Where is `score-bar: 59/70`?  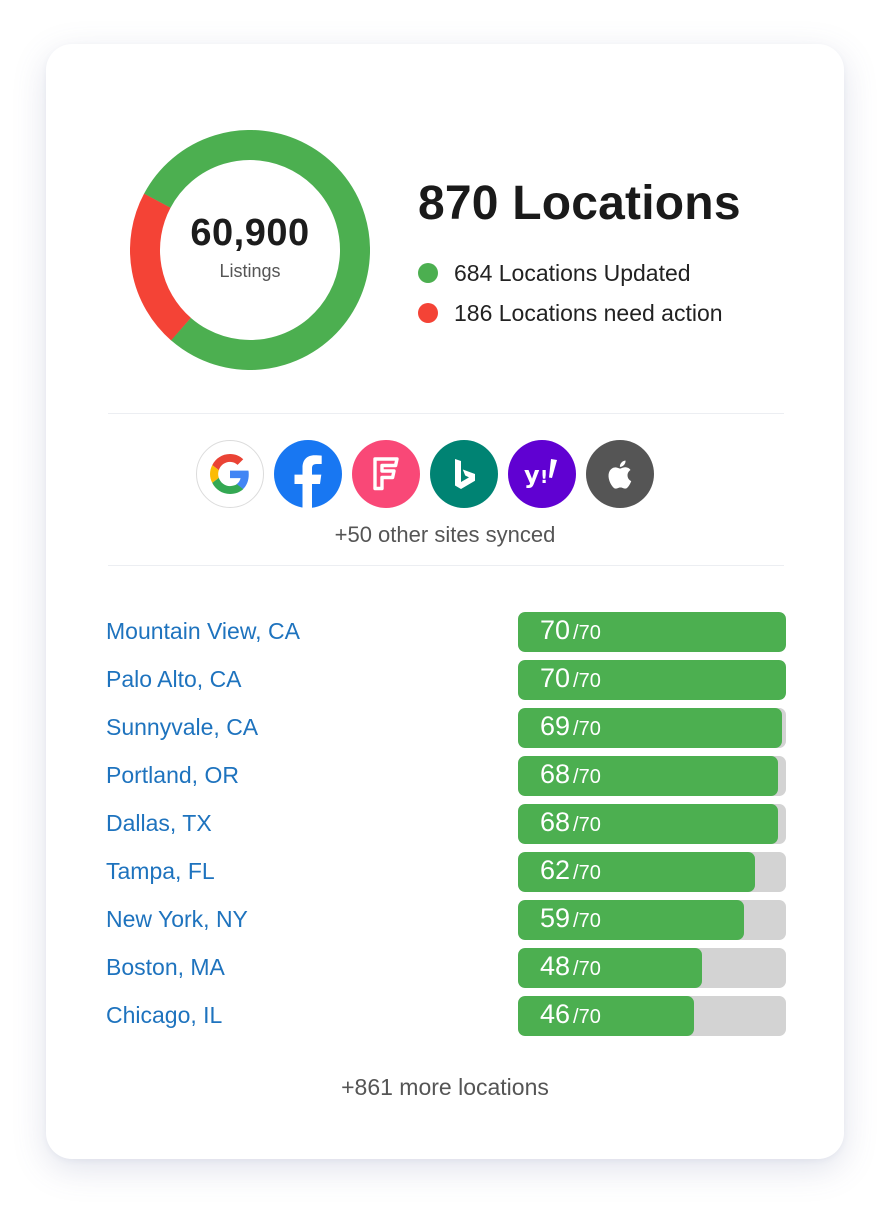
score-bar: 59/70 is located at coordinates (652, 920).